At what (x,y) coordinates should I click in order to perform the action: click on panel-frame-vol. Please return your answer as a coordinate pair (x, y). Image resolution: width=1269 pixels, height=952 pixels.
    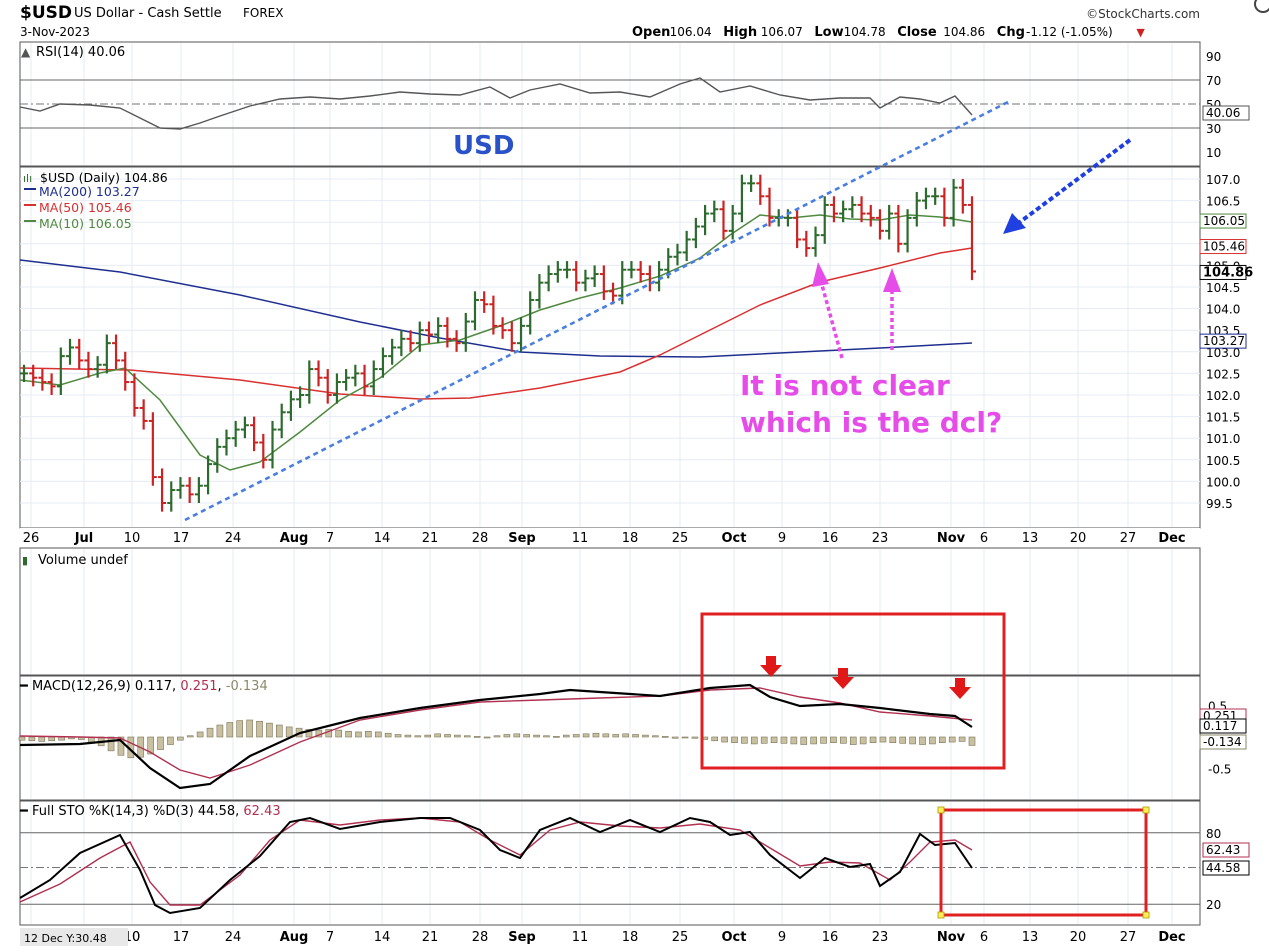
    Looking at the image, I should click on (610, 611).